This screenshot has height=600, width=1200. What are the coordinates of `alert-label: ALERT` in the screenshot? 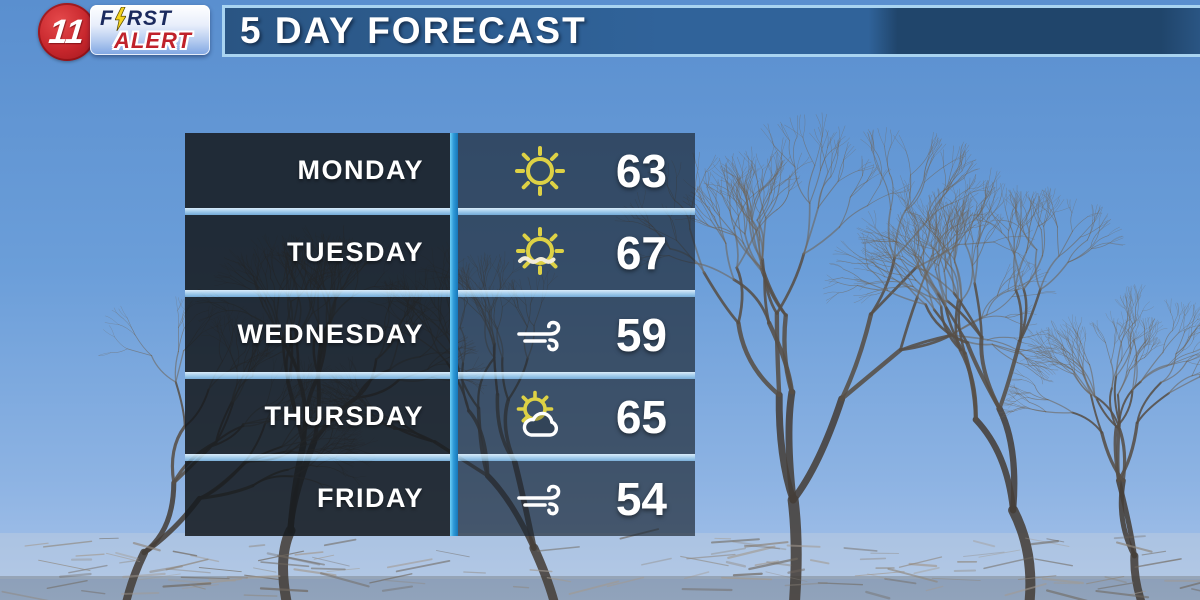 It's located at (153, 40).